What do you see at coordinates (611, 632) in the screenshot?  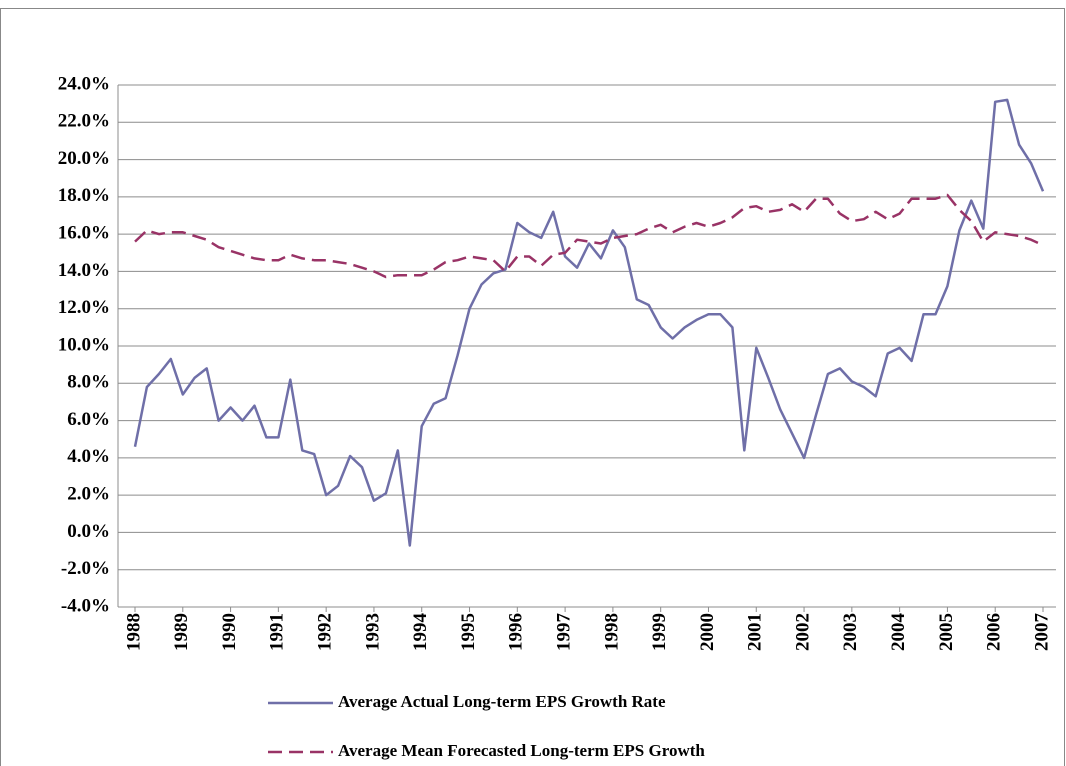 I see `x-tick-label: 1998` at bounding box center [611, 632].